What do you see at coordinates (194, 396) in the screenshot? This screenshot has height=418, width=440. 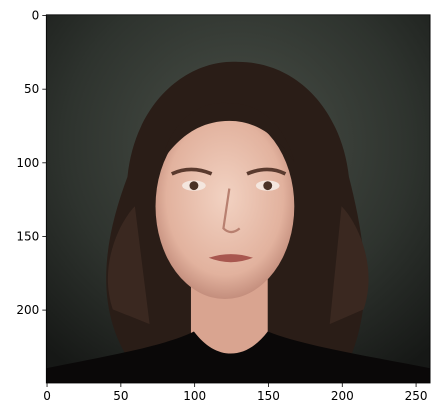 I see `x-tick-label: 100` at bounding box center [194, 396].